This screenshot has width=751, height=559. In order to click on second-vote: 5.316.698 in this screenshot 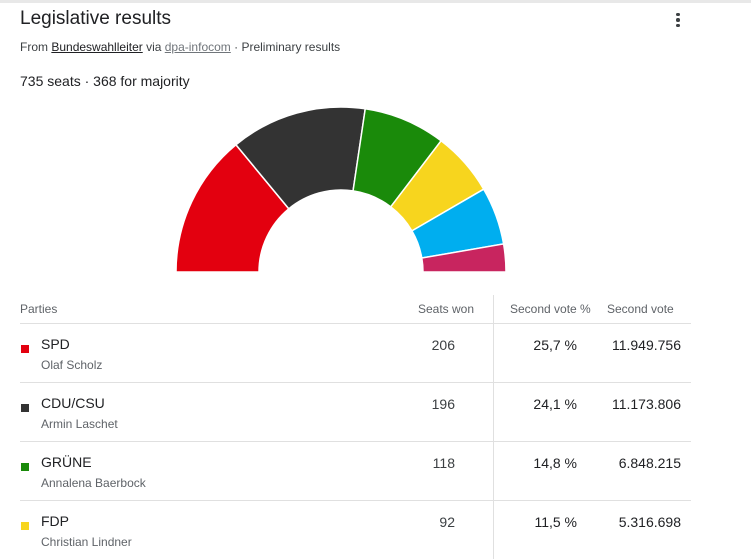, I will do `click(649, 522)`.